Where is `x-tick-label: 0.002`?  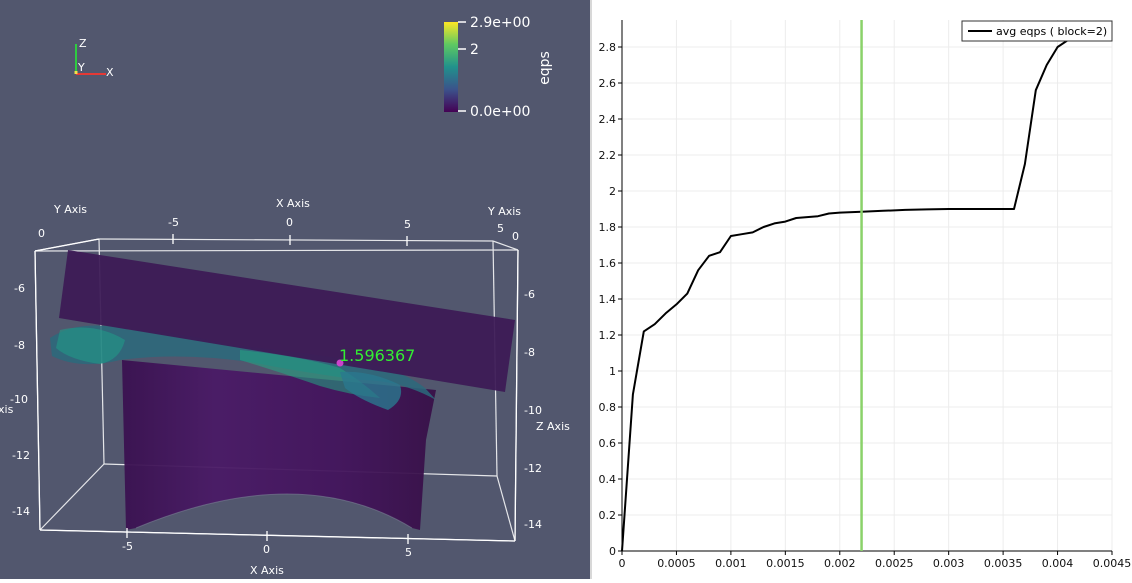
x-tick-label: 0.002 is located at coordinates (840, 563).